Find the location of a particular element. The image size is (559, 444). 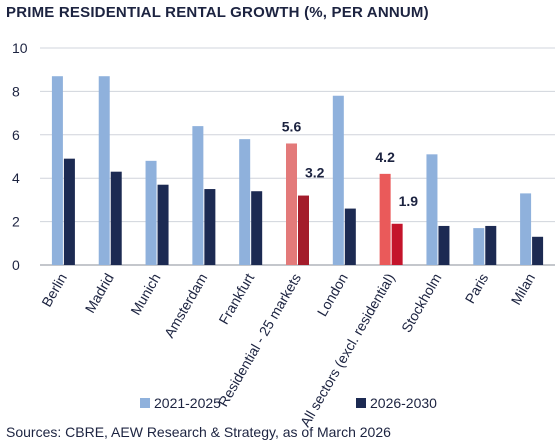

legend-label: 2021-2025 is located at coordinates (187, 403).